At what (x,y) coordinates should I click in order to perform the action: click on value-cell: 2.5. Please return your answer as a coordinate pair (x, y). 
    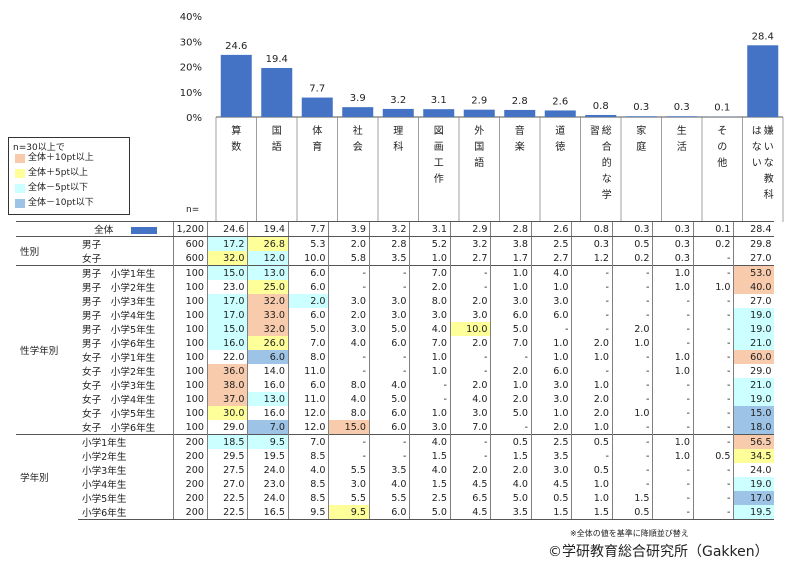
    Looking at the image, I should click on (430, 498).